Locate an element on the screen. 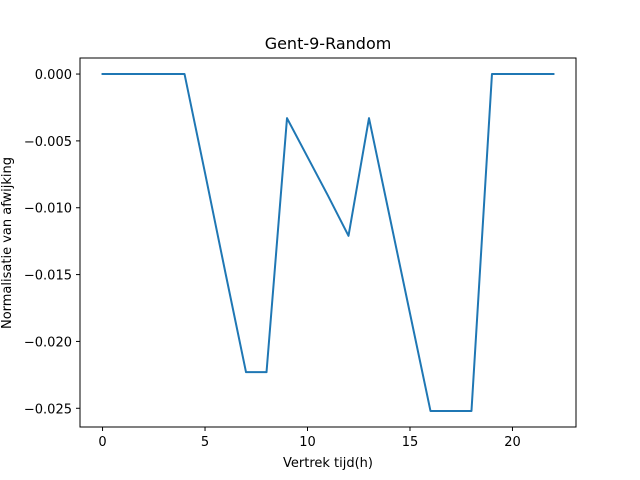 This screenshot has width=640, height=480. y-tick-label: −0.020 is located at coordinates (48, 342).